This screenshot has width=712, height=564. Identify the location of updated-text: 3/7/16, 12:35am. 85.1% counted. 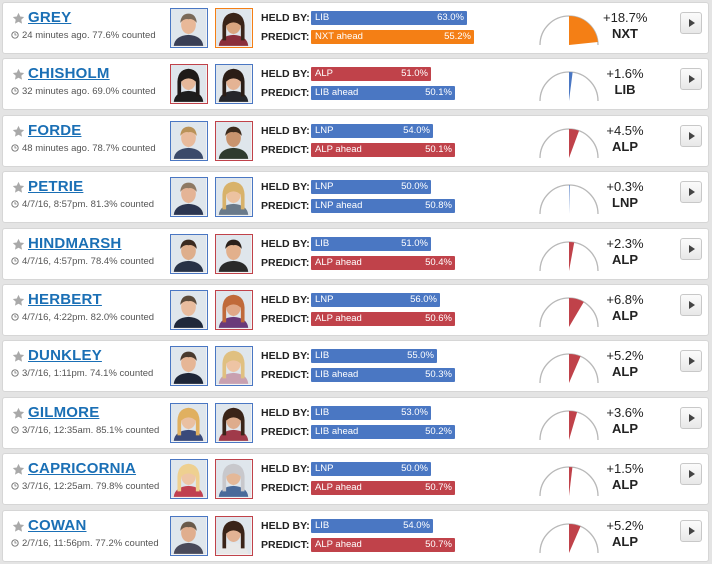
(91, 430).